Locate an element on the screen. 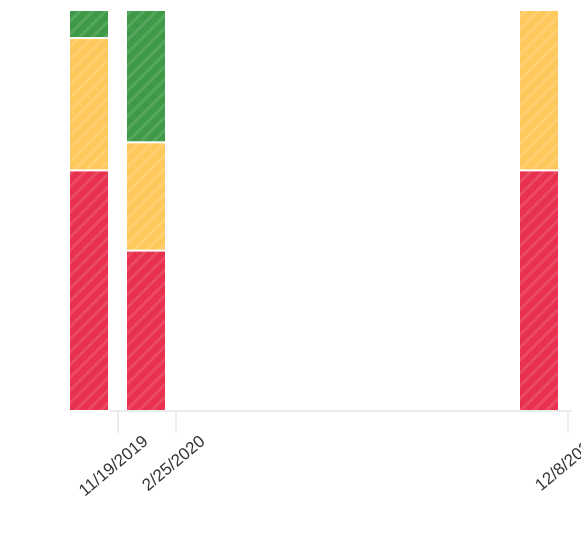 The width and height of the screenshot is (581, 540). x-tick-label: 11/19/2019 is located at coordinates (113, 466).